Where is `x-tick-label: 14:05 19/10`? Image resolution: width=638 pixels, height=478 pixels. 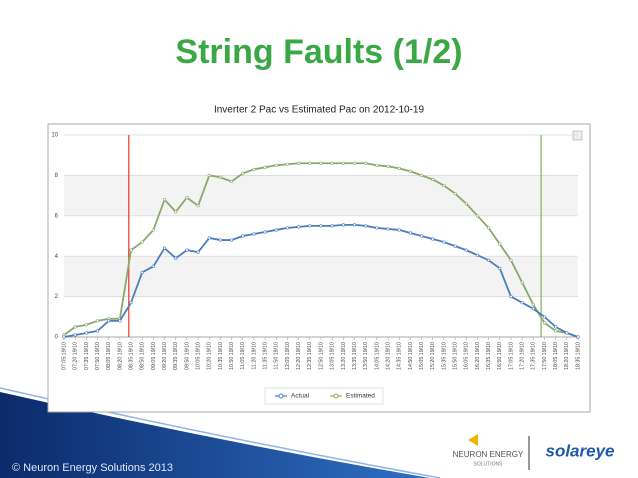
x-tick-label: 14:05 19/10 is located at coordinates (377, 356).